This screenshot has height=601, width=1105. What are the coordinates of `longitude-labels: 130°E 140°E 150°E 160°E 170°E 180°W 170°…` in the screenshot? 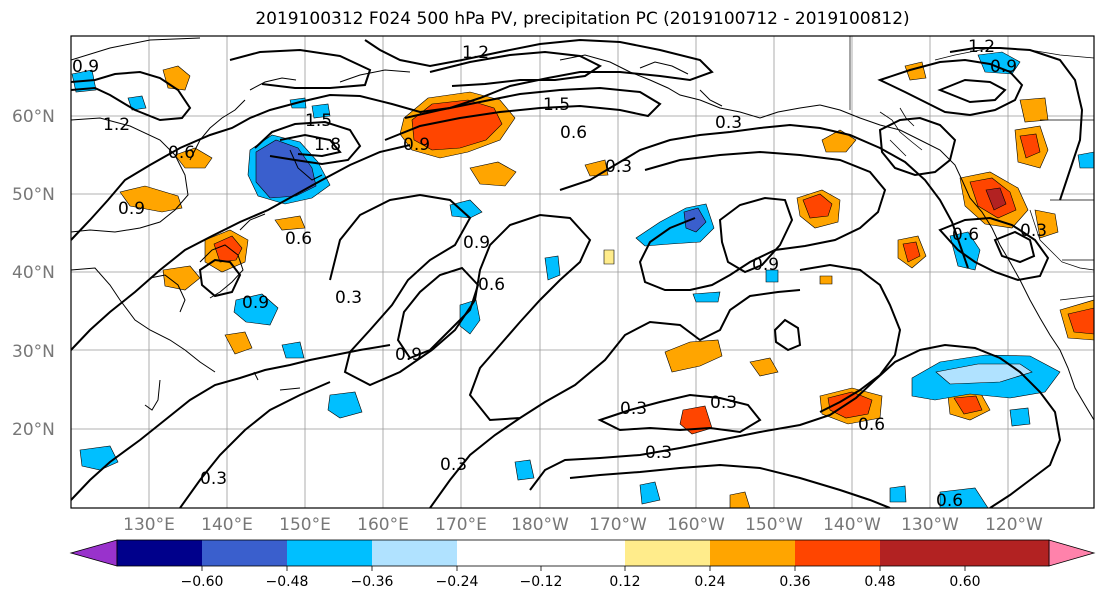 It's located at (583, 525).